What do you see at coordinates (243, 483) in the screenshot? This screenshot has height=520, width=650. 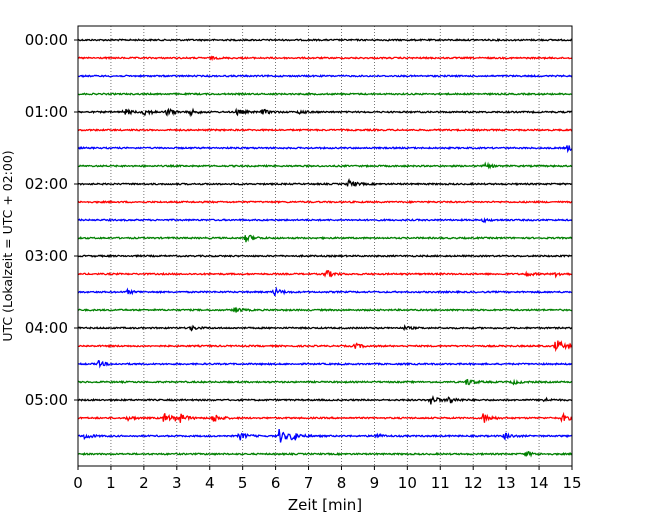 I see `x-tick-label: 5` at bounding box center [243, 483].